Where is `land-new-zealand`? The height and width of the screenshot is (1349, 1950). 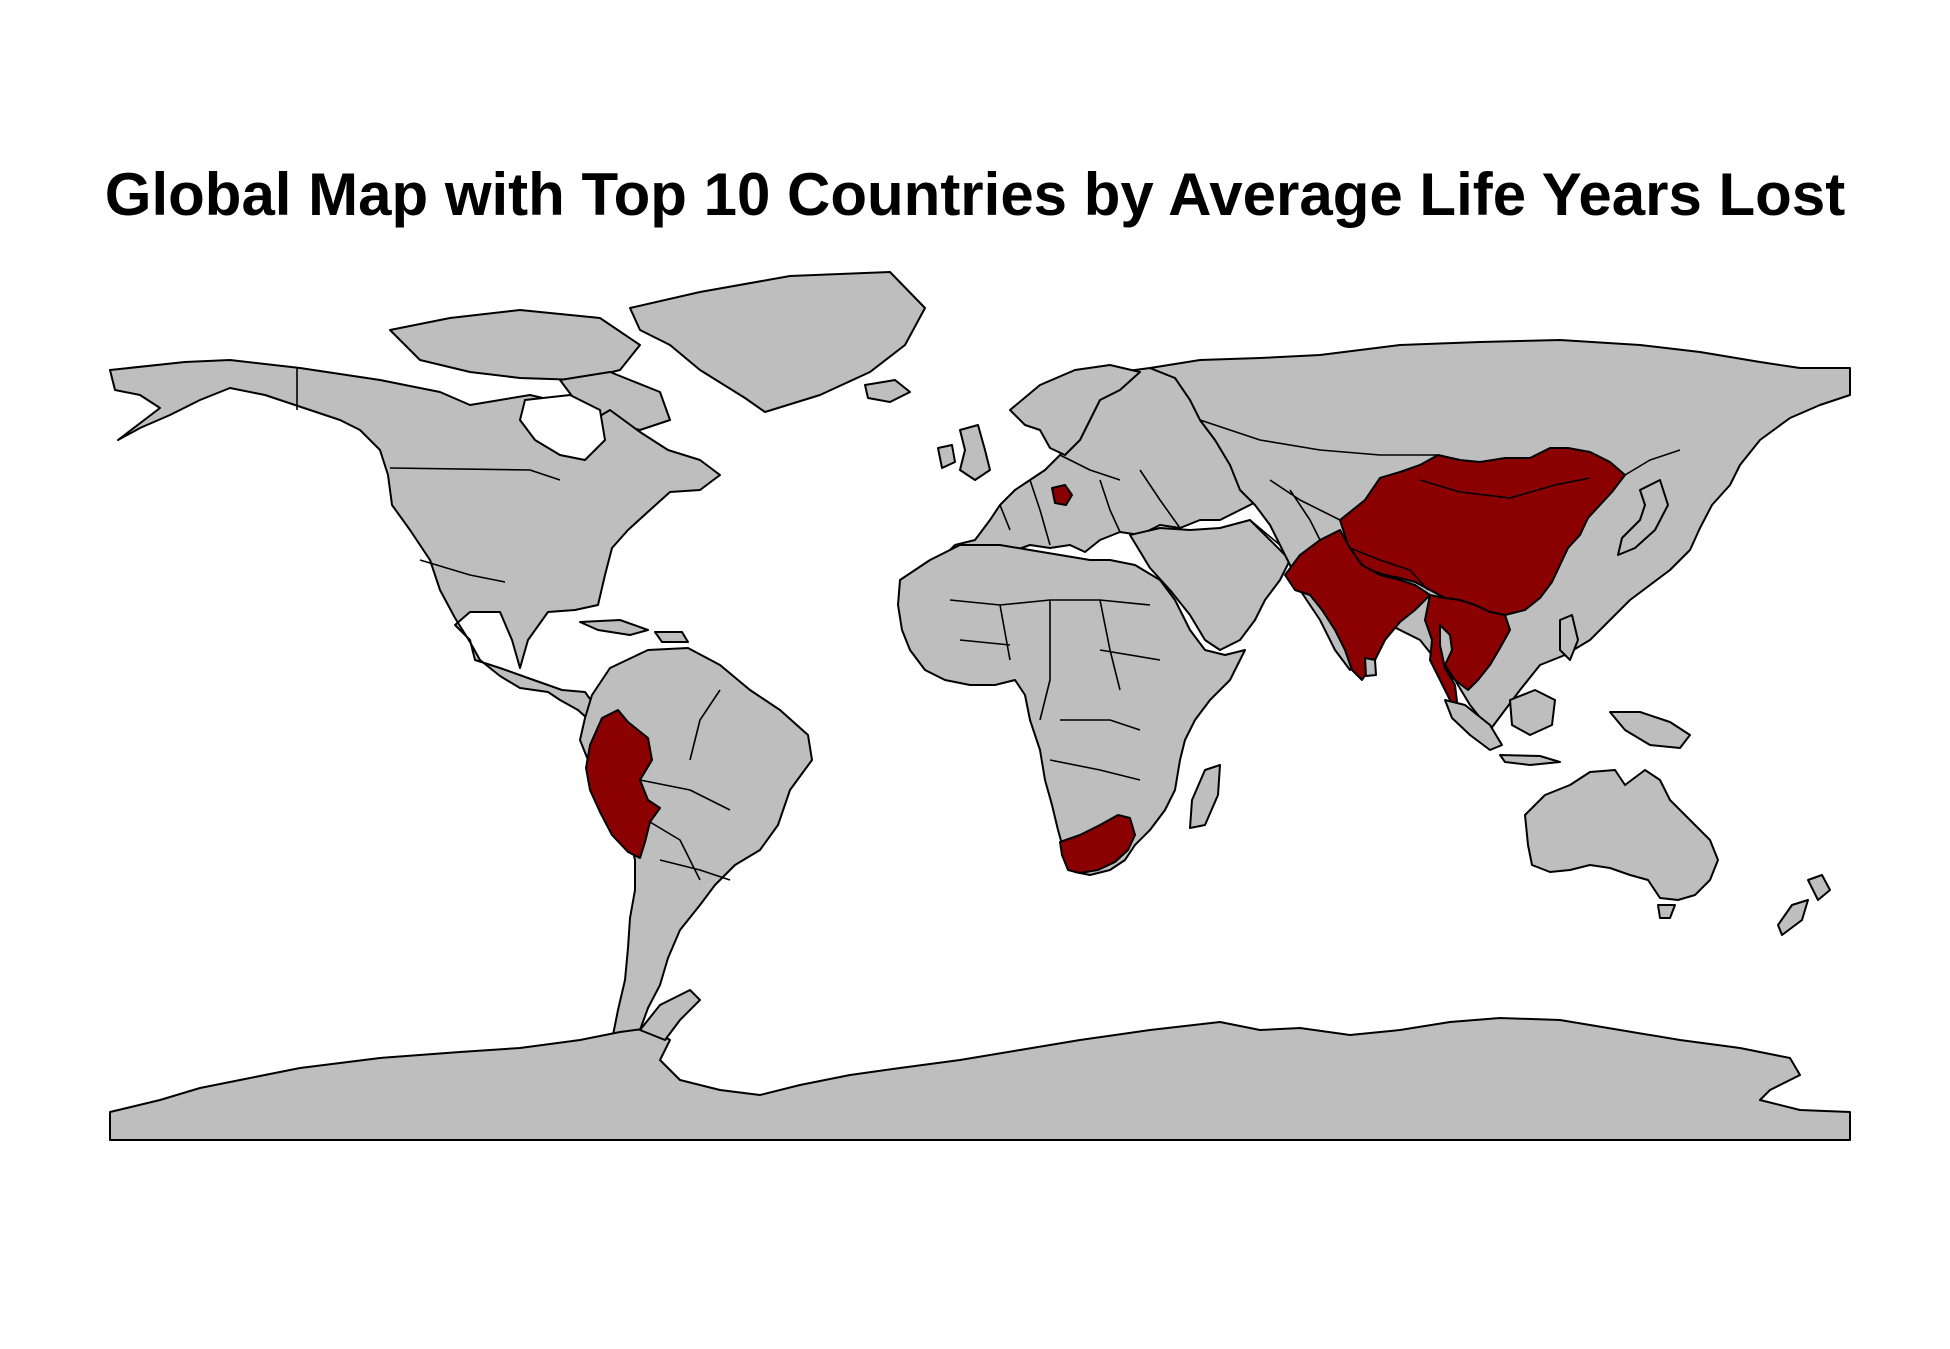 land-new-zealand is located at coordinates (1819, 887).